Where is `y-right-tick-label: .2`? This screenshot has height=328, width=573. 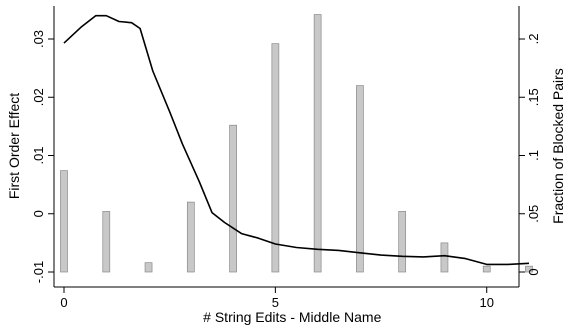
y-right-tick-label: .2 is located at coordinates (533, 39).